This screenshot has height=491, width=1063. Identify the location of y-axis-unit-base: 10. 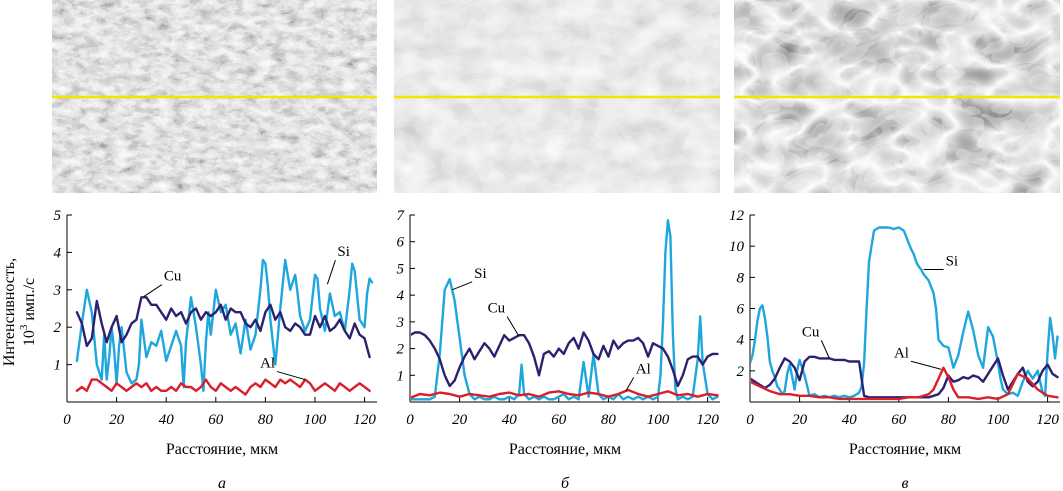
(29, 338).